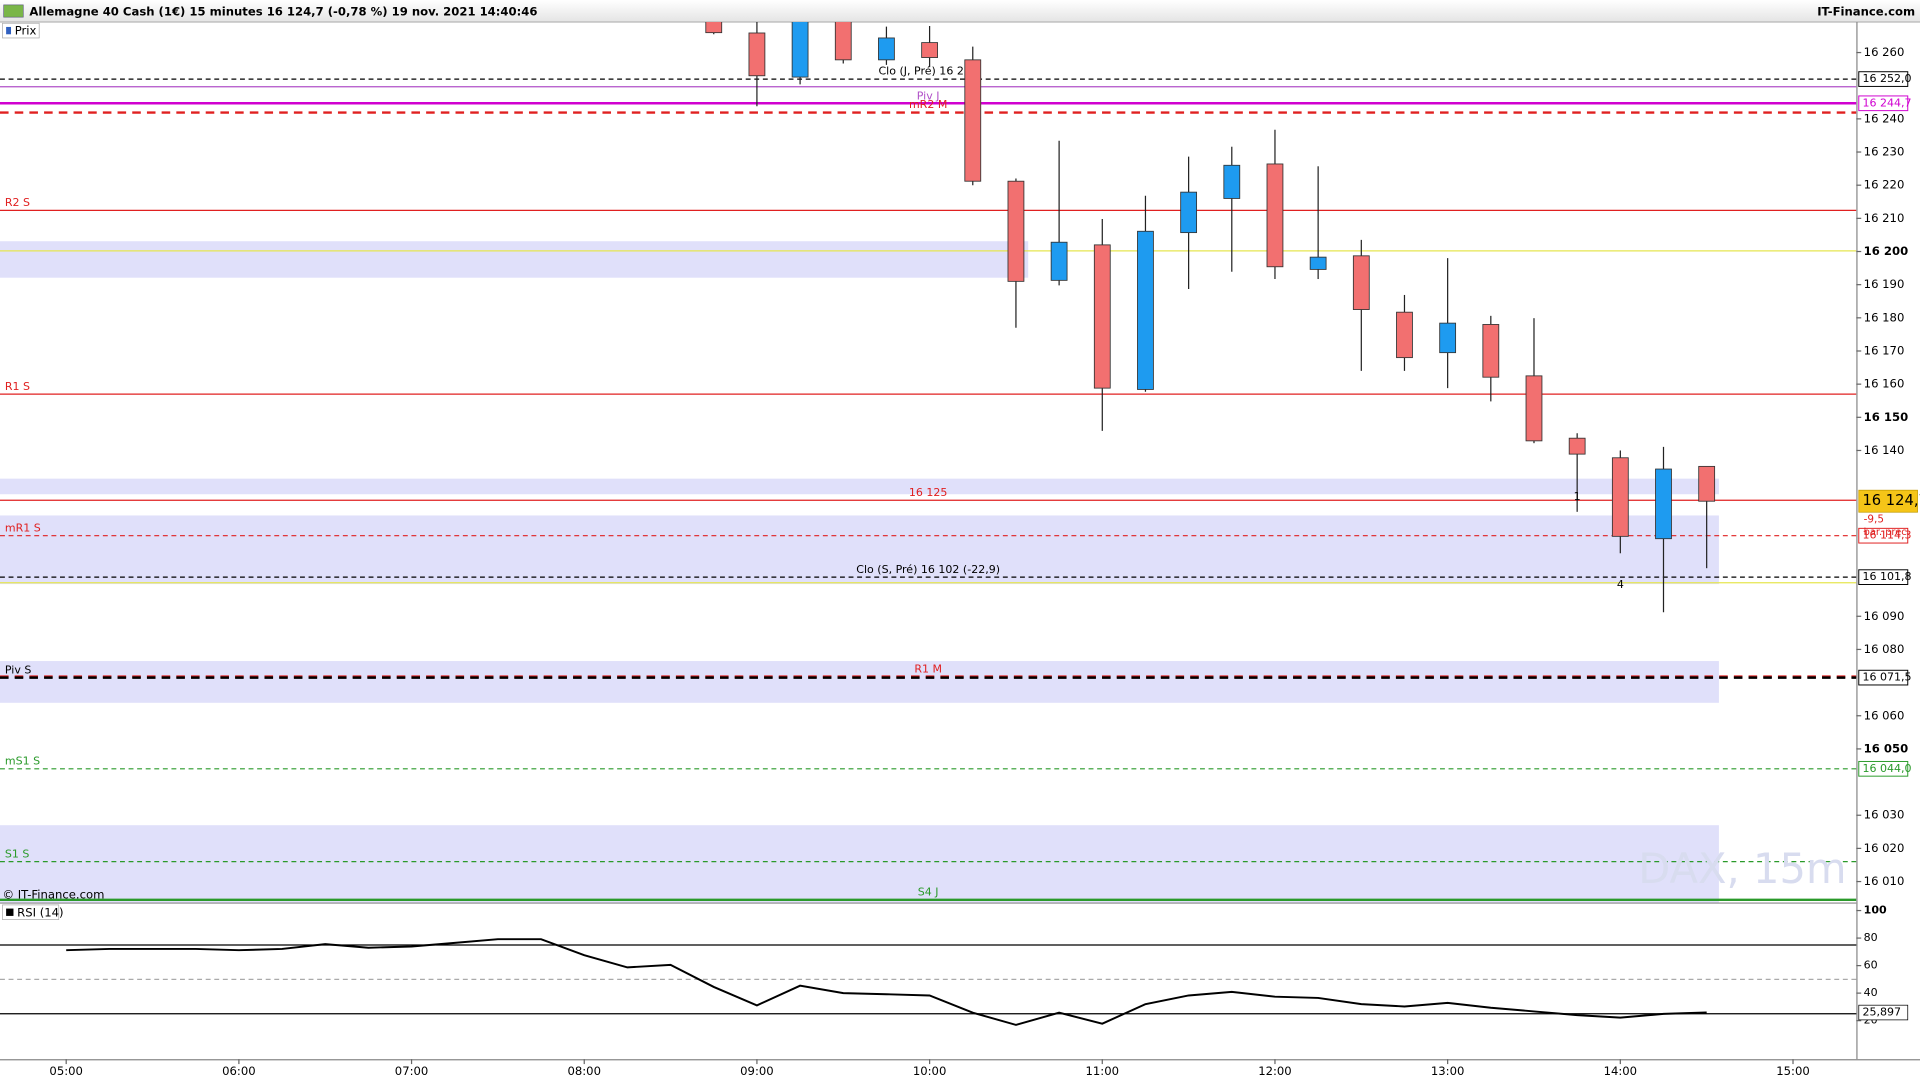  I want to click on legend-icon, so click(9, 30).